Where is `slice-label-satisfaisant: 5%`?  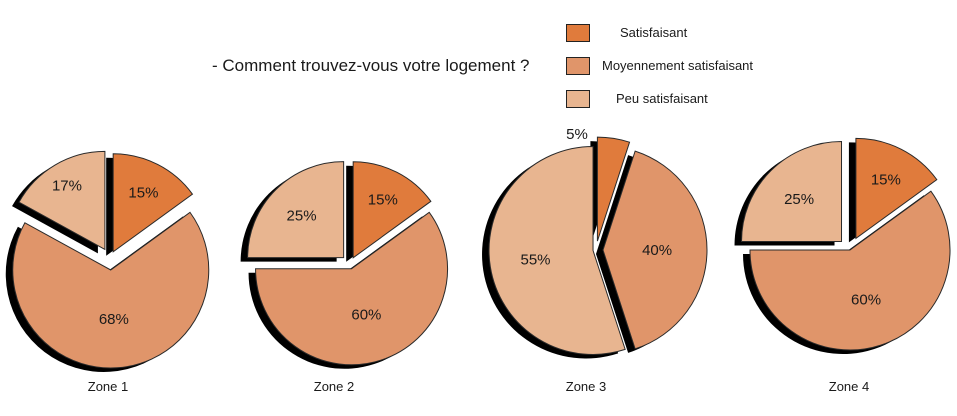
slice-label-satisfaisant: 5% is located at coordinates (577, 134).